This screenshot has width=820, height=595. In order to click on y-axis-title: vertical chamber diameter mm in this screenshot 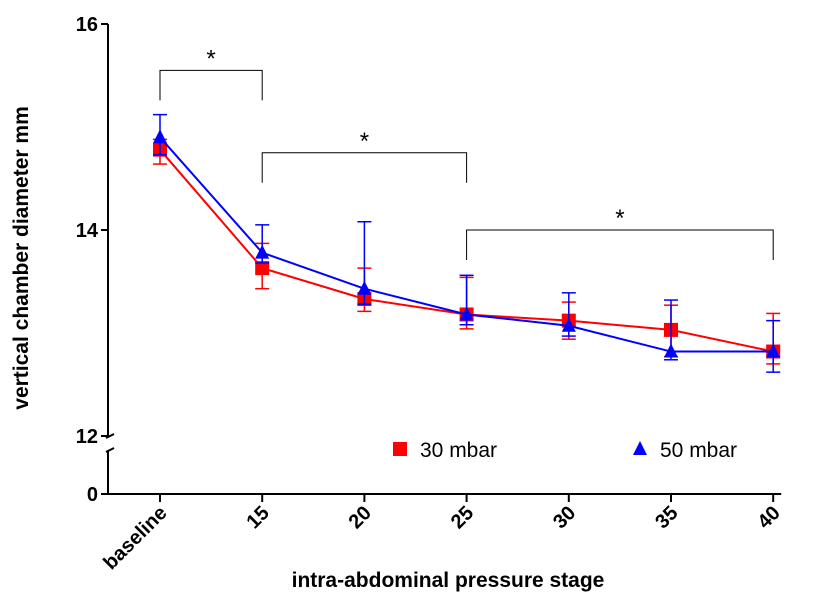, I will do `click(21, 257)`.